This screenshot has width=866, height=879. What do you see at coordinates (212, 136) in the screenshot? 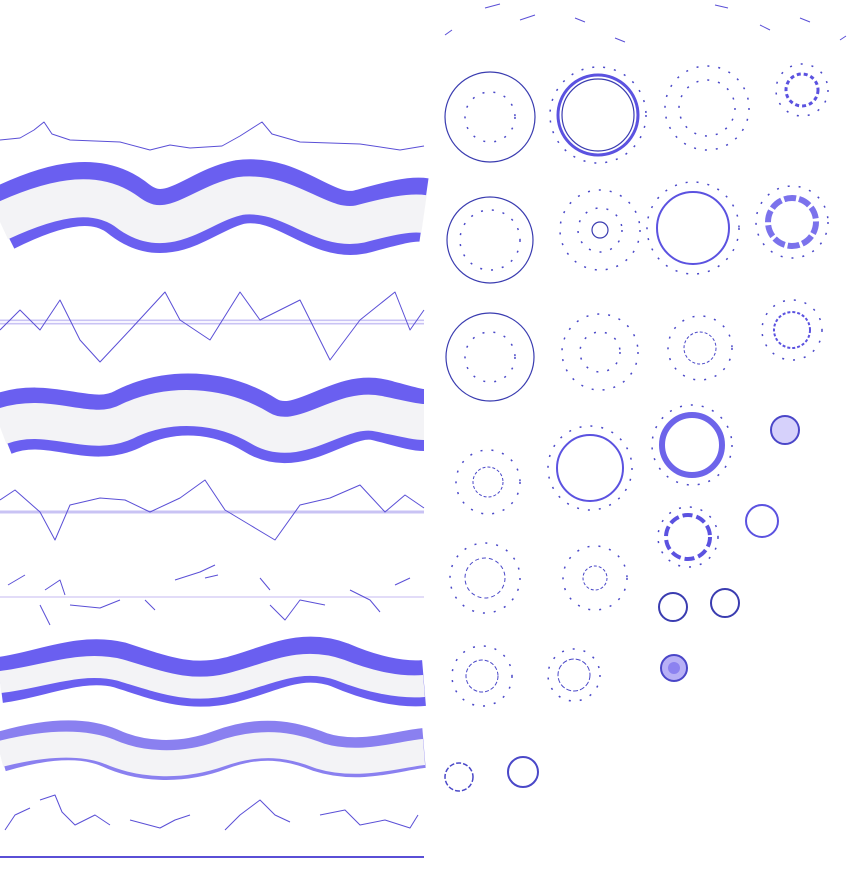
I see `bolt-thin` at bounding box center [212, 136].